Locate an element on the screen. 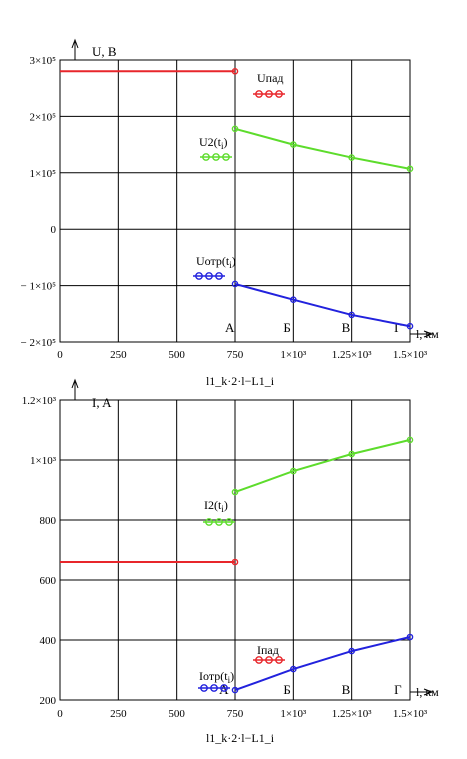  y-tick-label: − 1×10⁵ is located at coordinates (39, 287).